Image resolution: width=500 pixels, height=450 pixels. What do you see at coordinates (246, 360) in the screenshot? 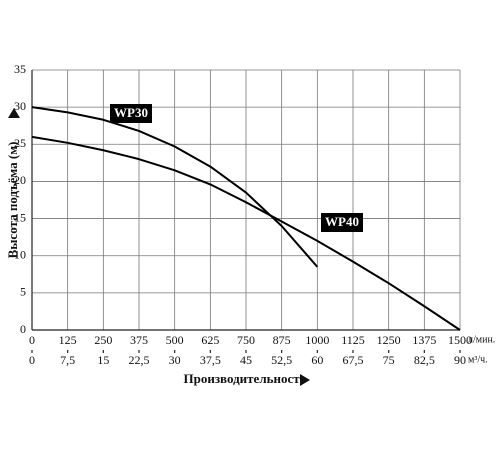
I see `x2-tick-label: 45` at bounding box center [246, 360].